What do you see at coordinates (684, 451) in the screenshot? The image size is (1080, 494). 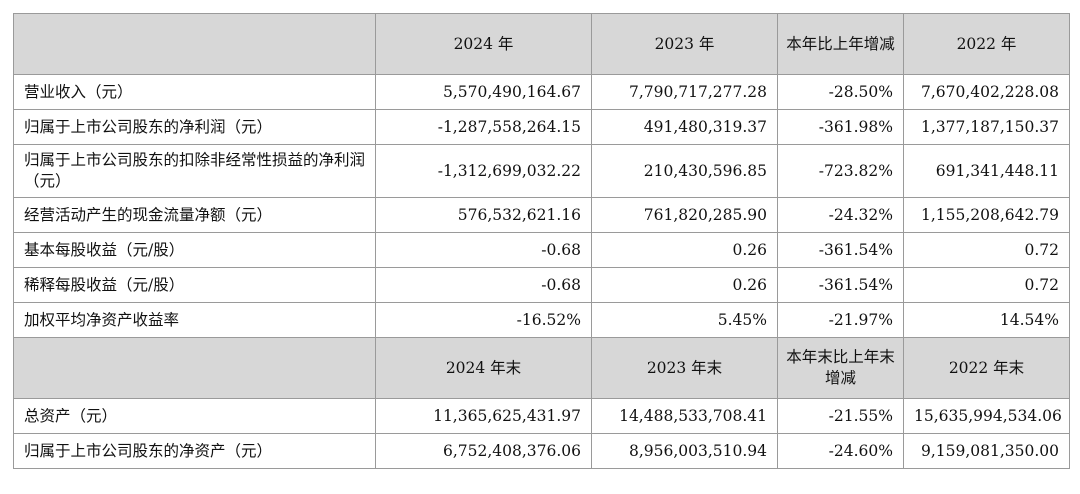 I see `value-2023-end: 8,956,003,510.94` at bounding box center [684, 451].